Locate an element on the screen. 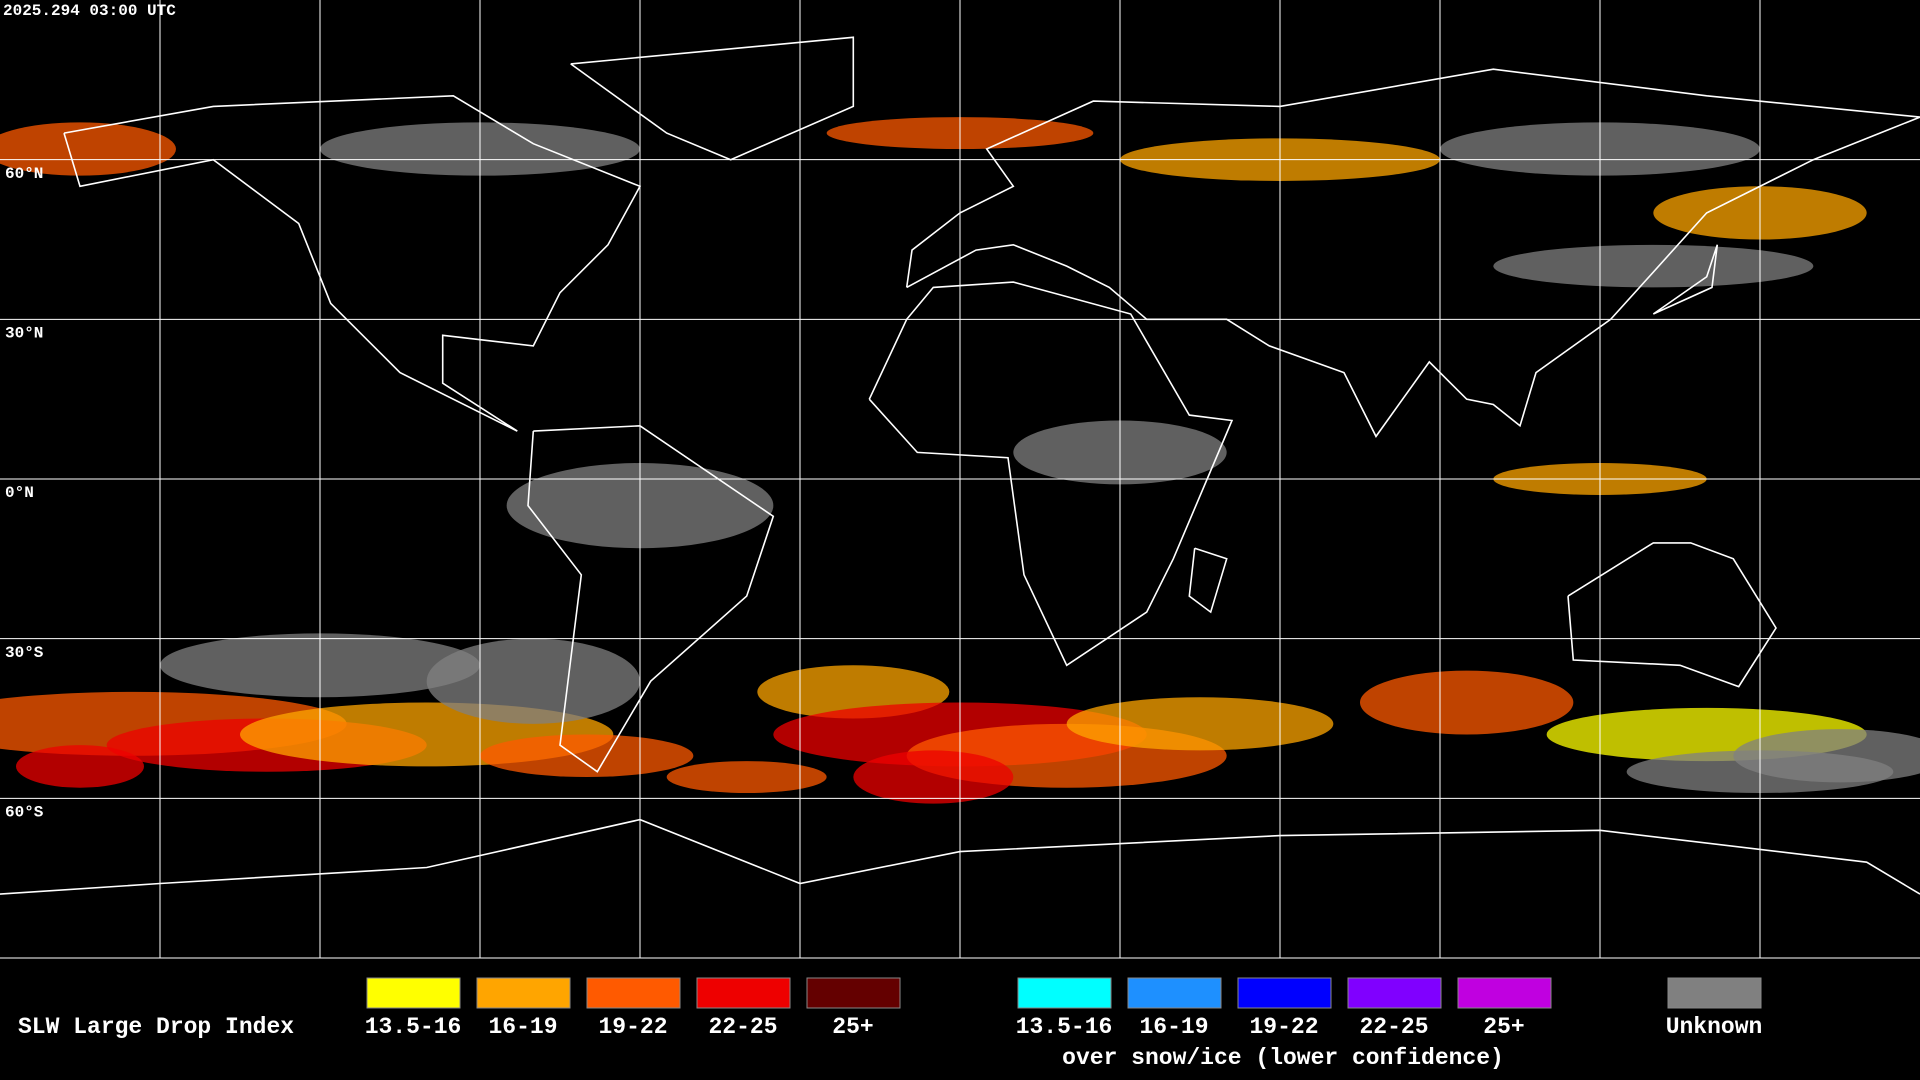 Image resolution: width=1920 pixels, height=1080 pixels. lat-label: 30°S is located at coordinates (24, 653).